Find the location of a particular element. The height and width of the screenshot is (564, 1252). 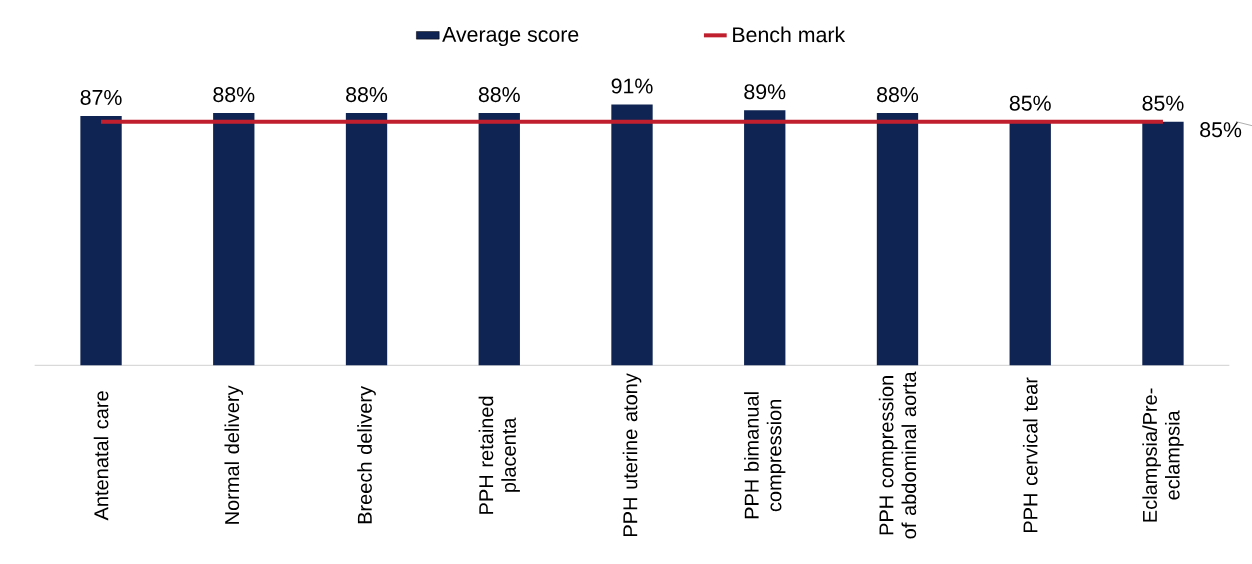

x-tick-label: Normal delivery is located at coordinates (234, 454).